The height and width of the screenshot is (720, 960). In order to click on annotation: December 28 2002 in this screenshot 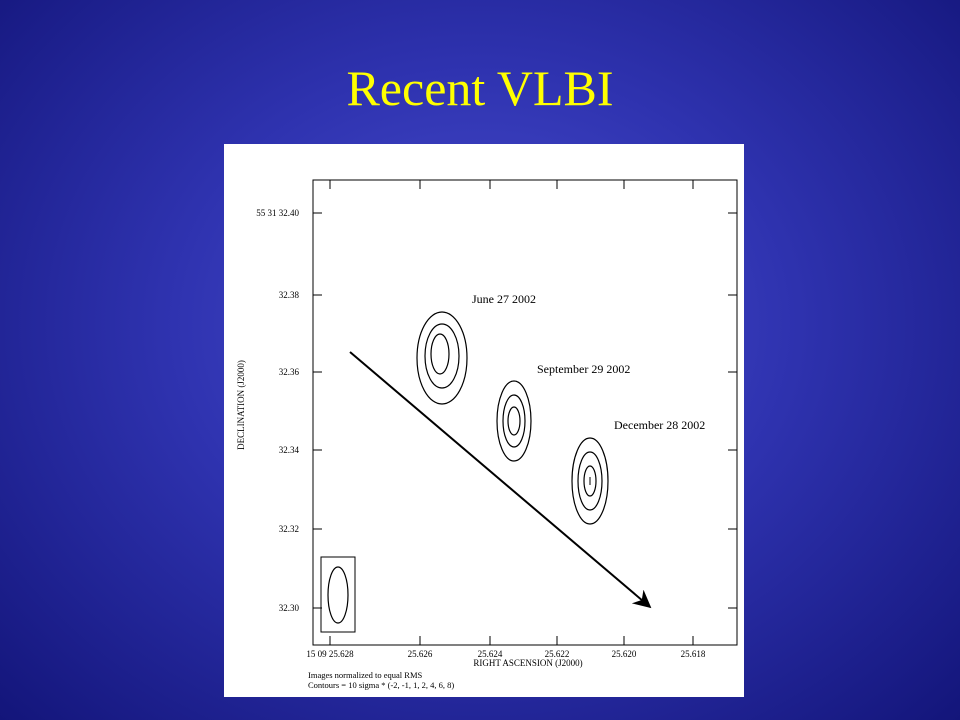, I will do `click(659, 425)`.